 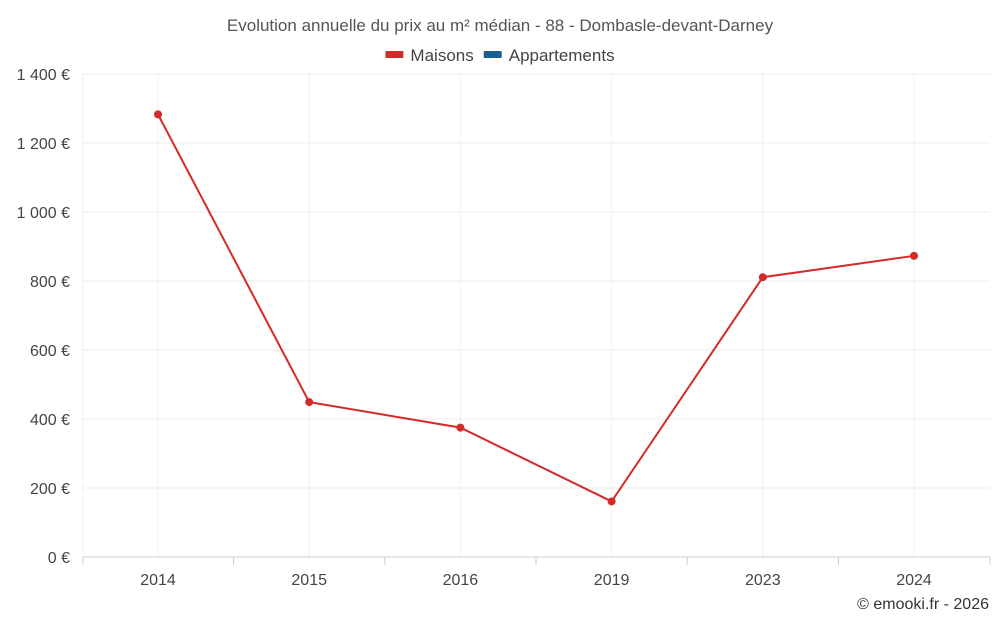 What do you see at coordinates (441, 55) in the screenshot?
I see `legend-label: Maisons` at bounding box center [441, 55].